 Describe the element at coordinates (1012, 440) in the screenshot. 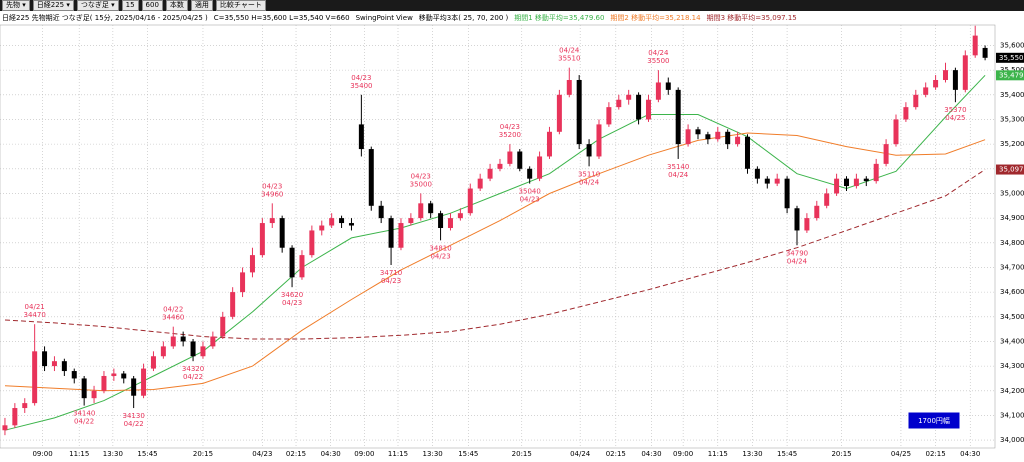

I see `y-tick-label: 34,000` at that location.